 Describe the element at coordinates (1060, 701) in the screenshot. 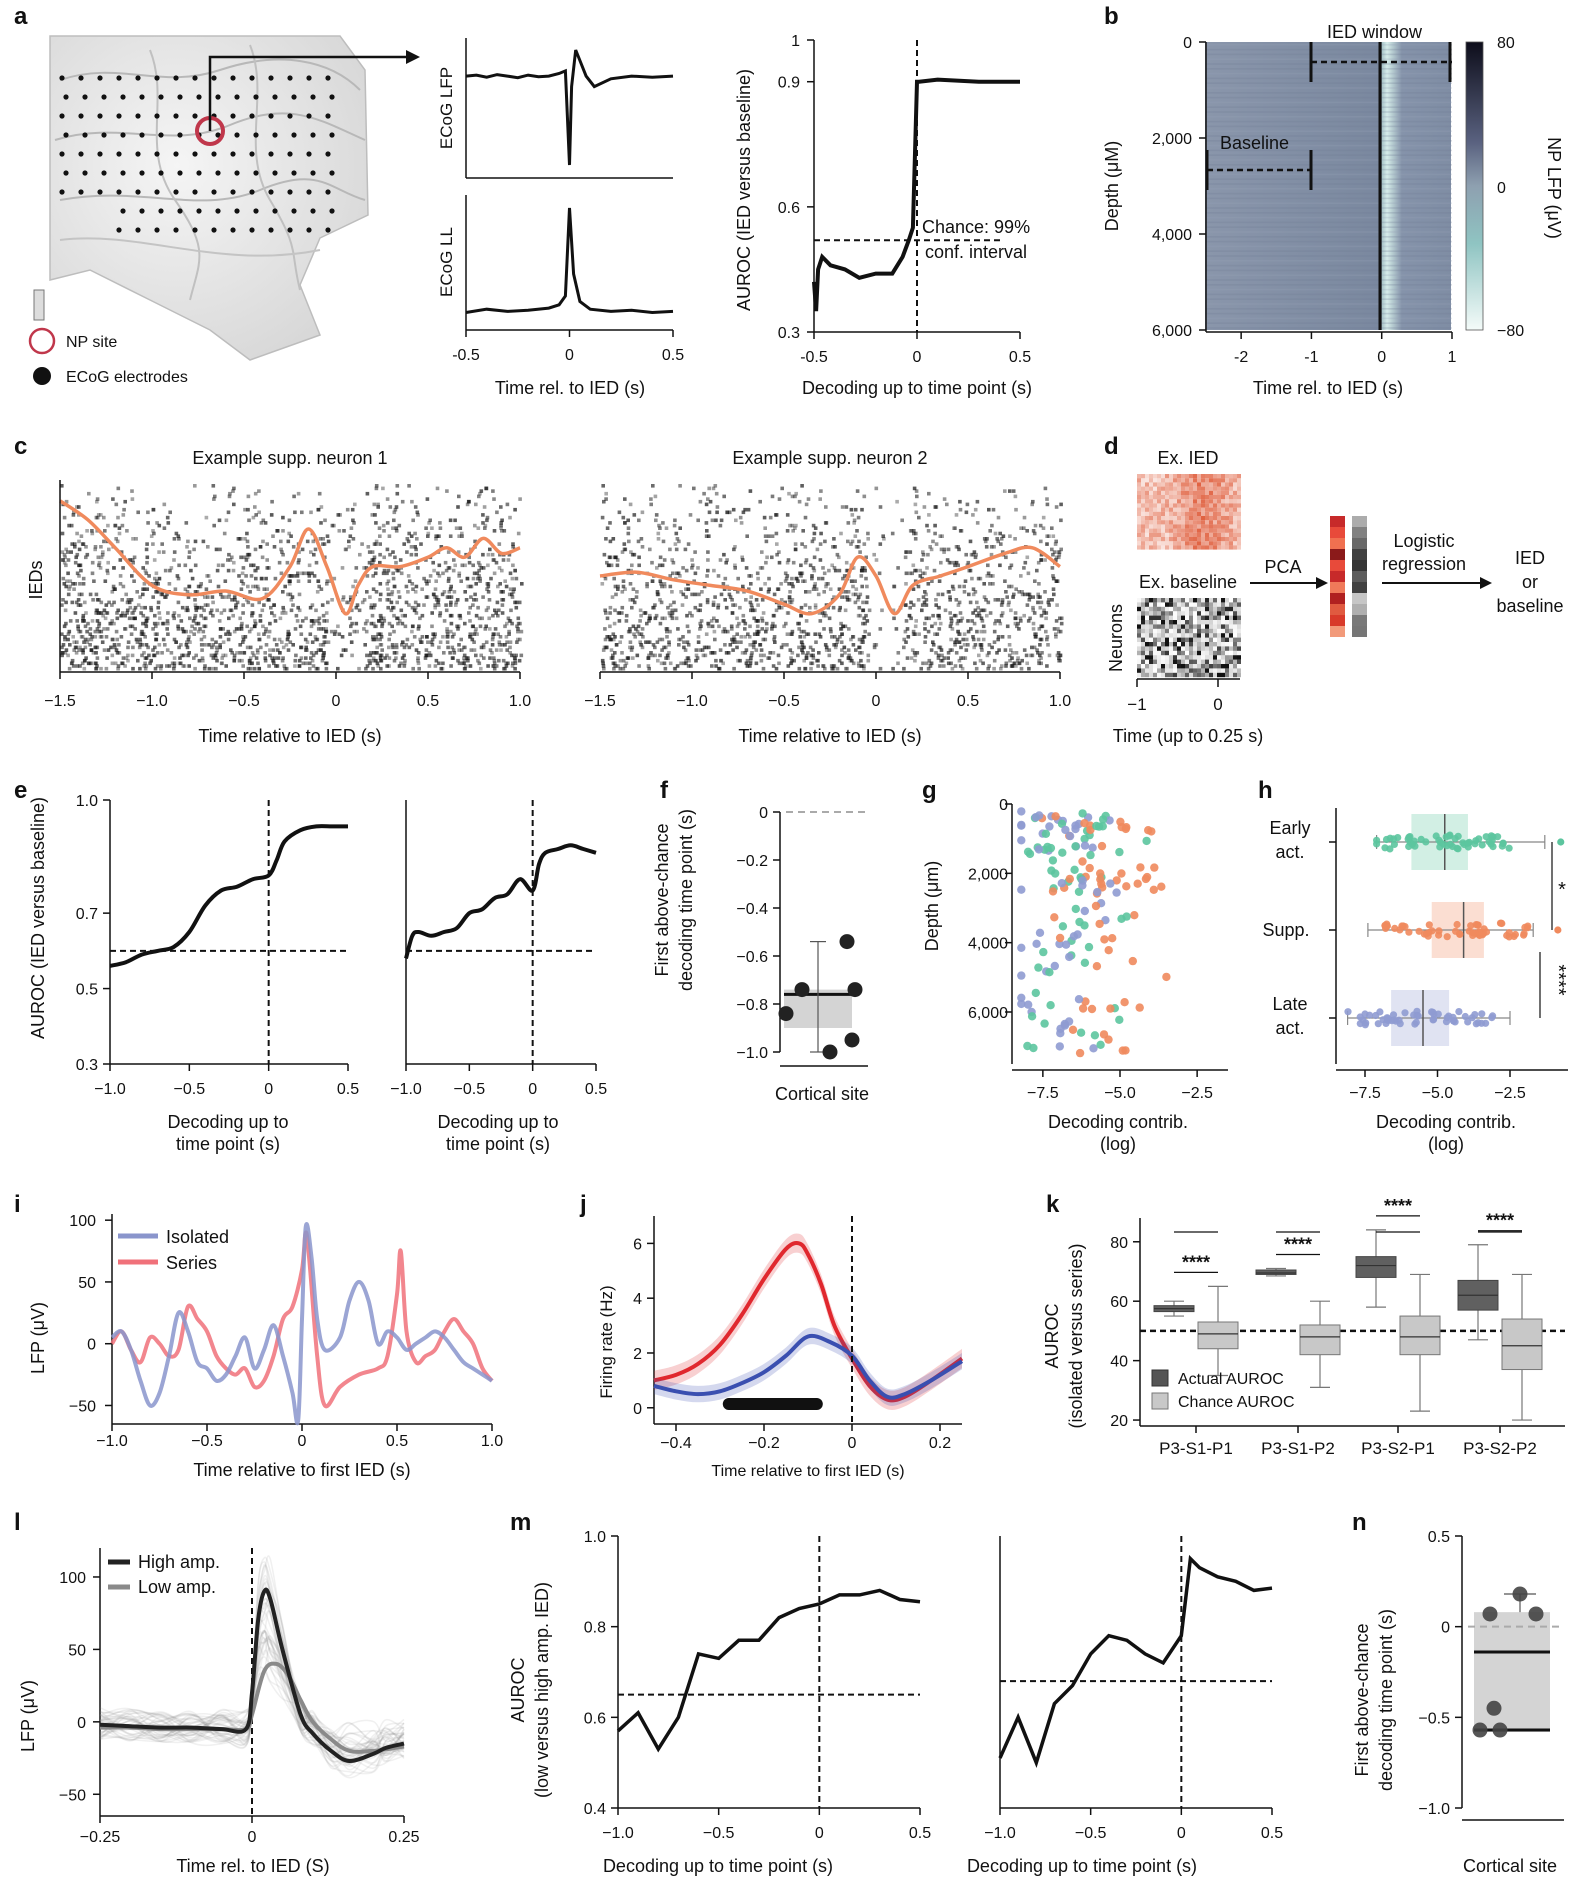

I see `x-tick-label: 1.0` at that location.